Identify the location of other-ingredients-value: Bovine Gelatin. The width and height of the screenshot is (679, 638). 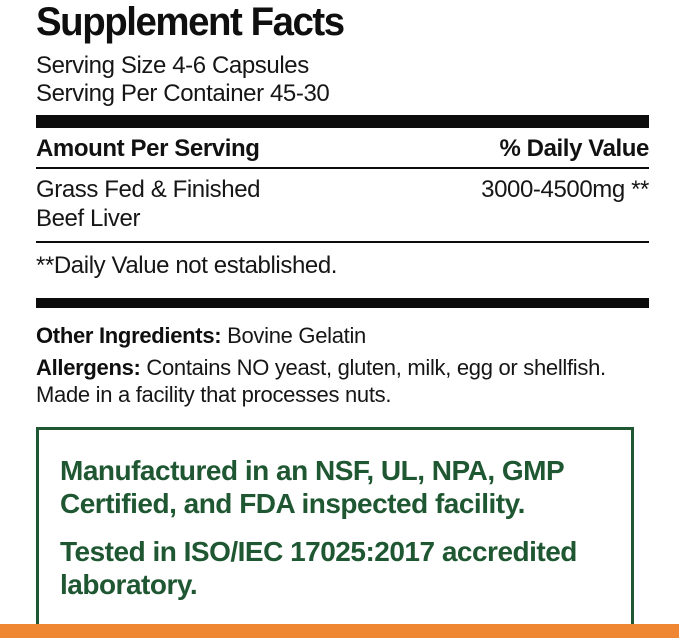
(296, 335).